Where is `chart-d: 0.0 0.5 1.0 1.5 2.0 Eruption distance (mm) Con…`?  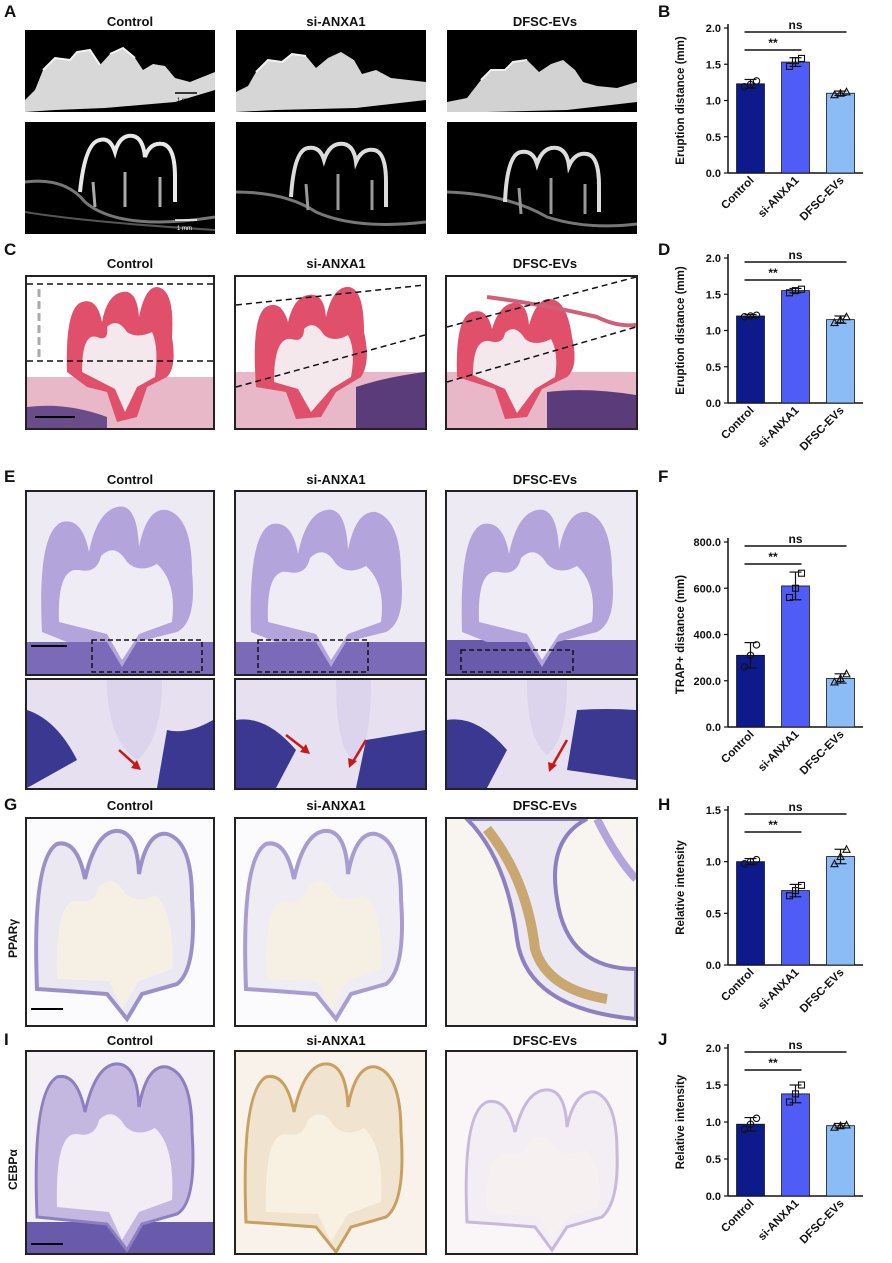
chart-d: 0.0 0.5 1.0 1.5 2.0 Eruption distance (mm) Con… is located at coordinates (777, 352).